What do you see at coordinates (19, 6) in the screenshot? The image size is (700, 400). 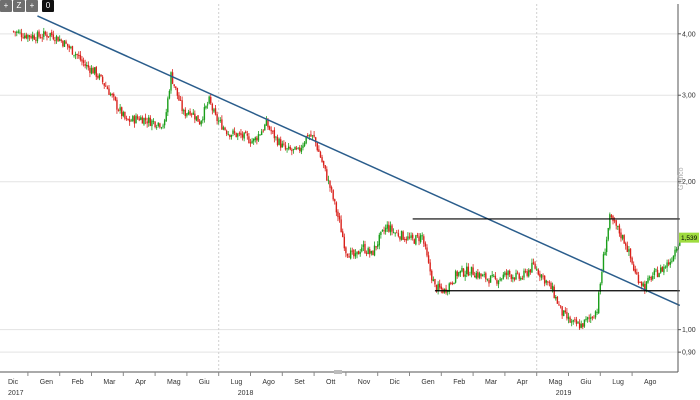 I see `draw-tool-button: Z` at bounding box center [19, 6].